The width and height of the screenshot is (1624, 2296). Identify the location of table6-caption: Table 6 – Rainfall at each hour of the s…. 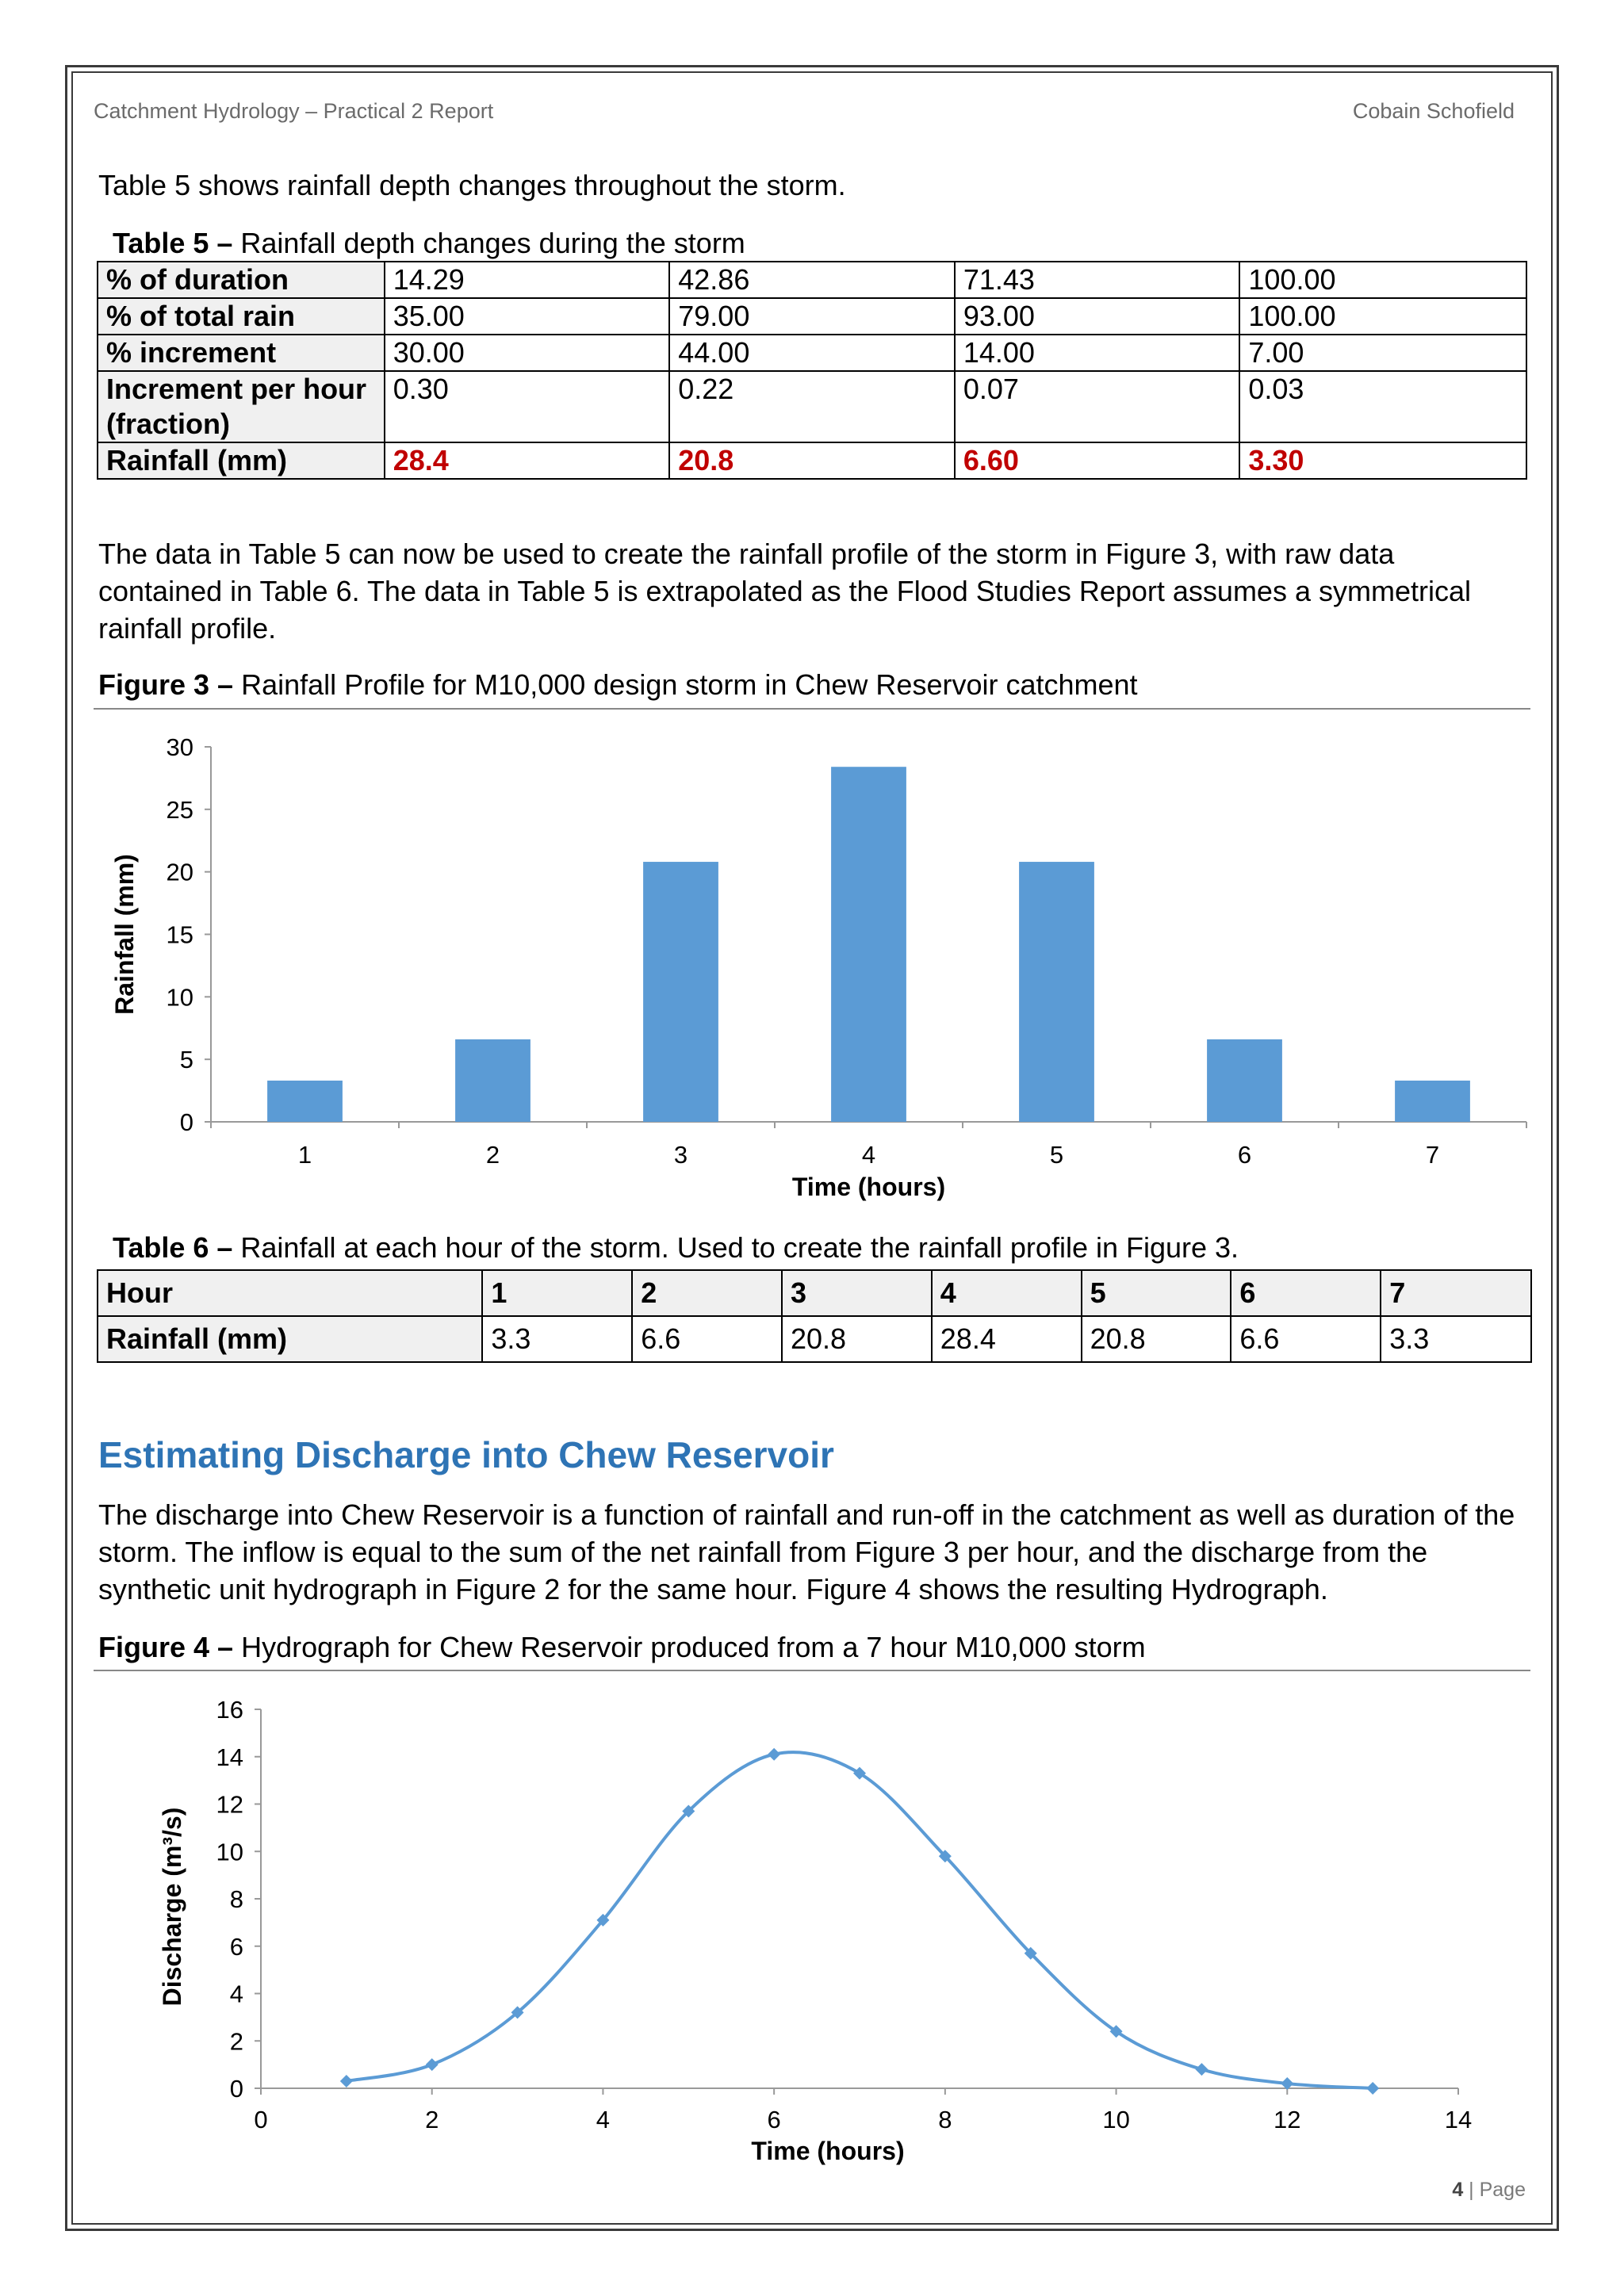
(676, 1247).